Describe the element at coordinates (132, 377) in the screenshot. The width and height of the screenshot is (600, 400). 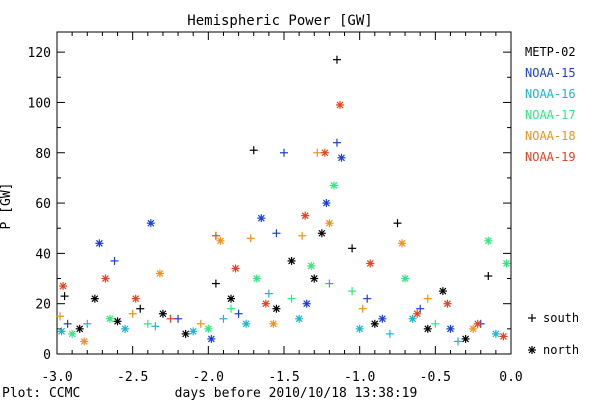
I see `x-tick-label: -2.5` at that location.